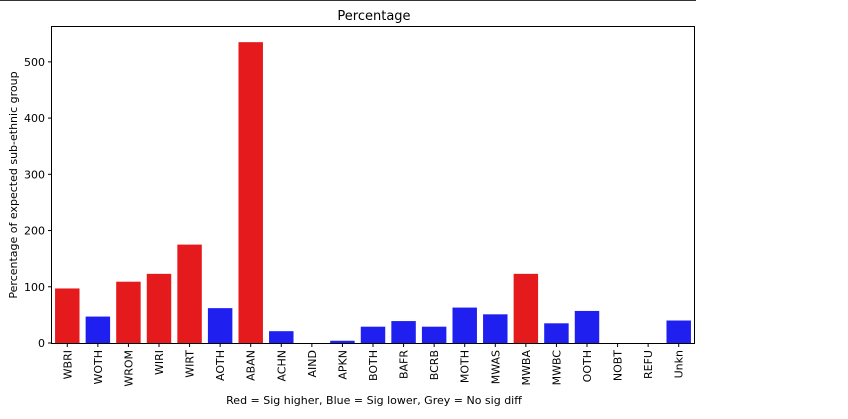 This screenshot has height=419, width=848. What do you see at coordinates (618, 365) in the screenshot?
I see `x-tick-label: NOBT` at bounding box center [618, 365].